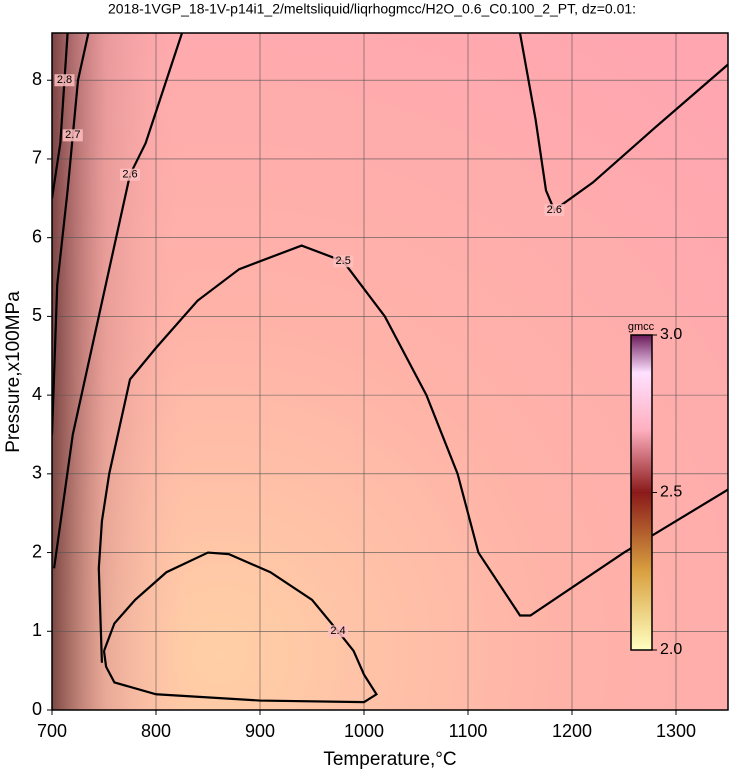  What do you see at coordinates (37, 394) in the screenshot?
I see `y-tick-label: 4` at bounding box center [37, 394].